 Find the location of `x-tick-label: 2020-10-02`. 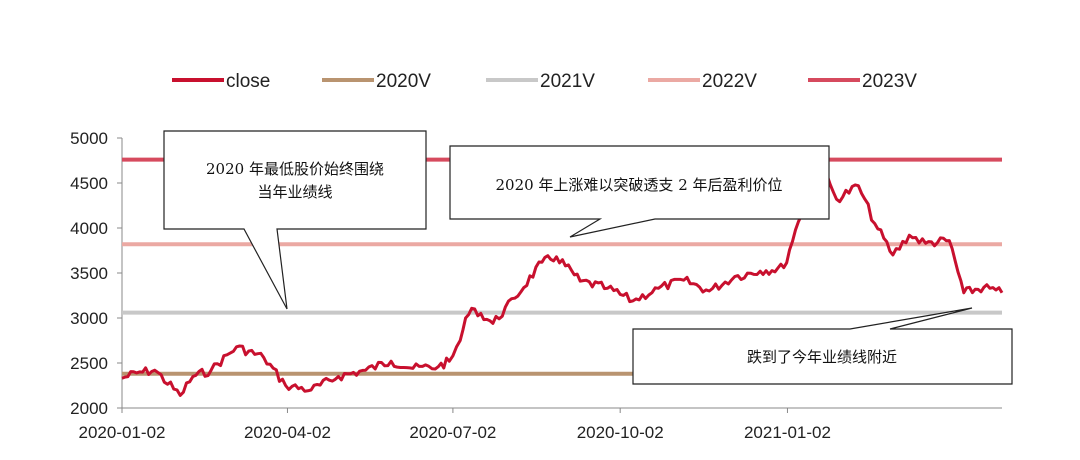

x-tick-label: 2020-10-02 is located at coordinates (620, 432).